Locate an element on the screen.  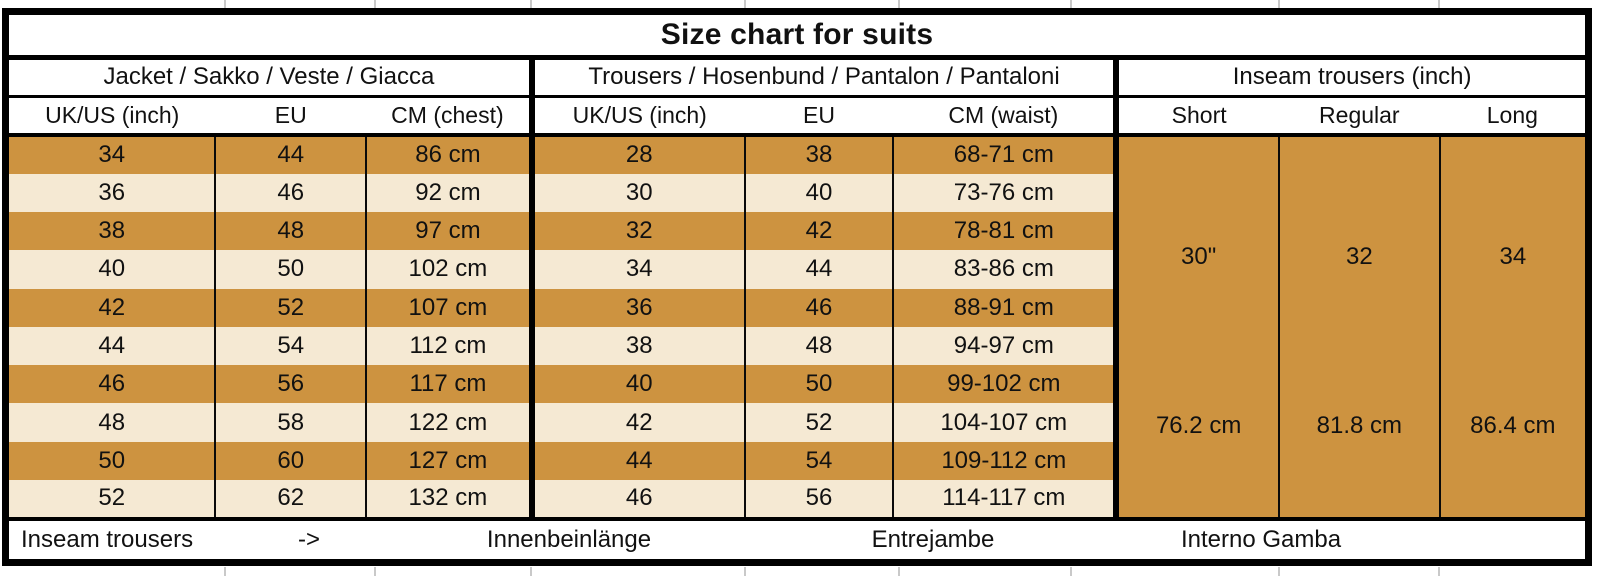
inseam-long-cm: 86.4 cm is located at coordinates (1513, 426).